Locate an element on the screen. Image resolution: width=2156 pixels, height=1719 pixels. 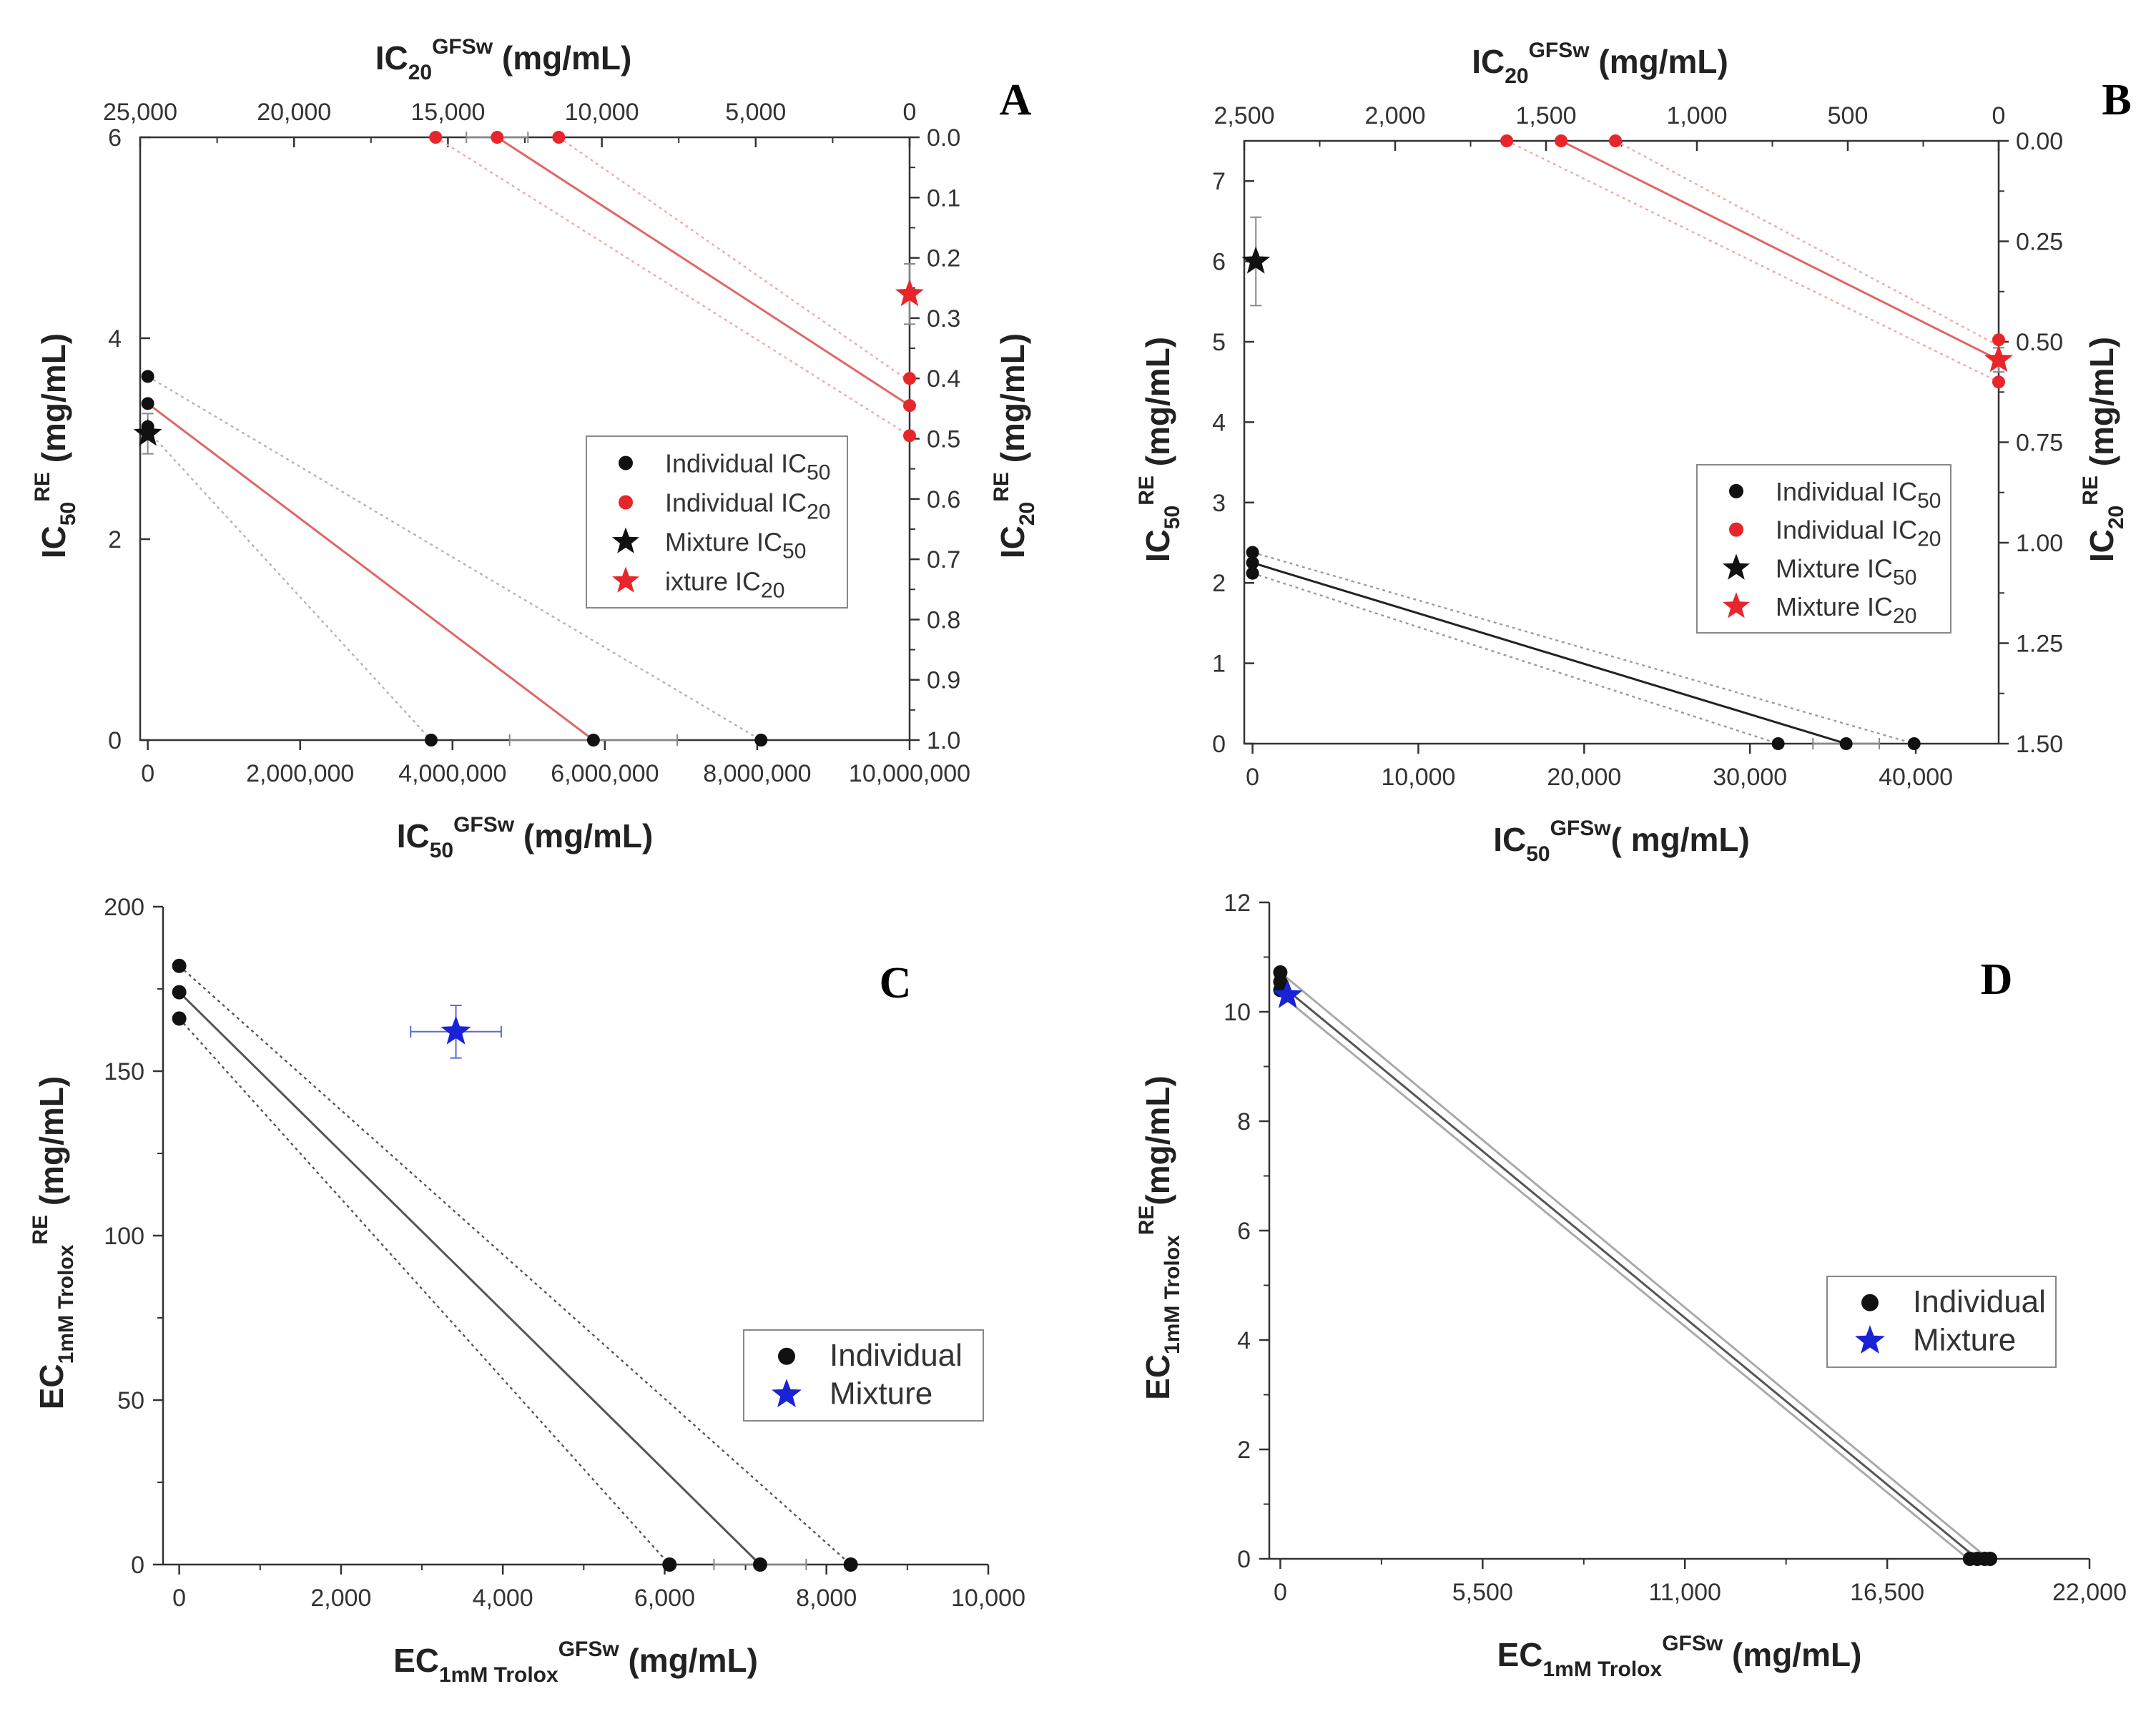
y2-tick-label: 0.8 is located at coordinates (943, 620).